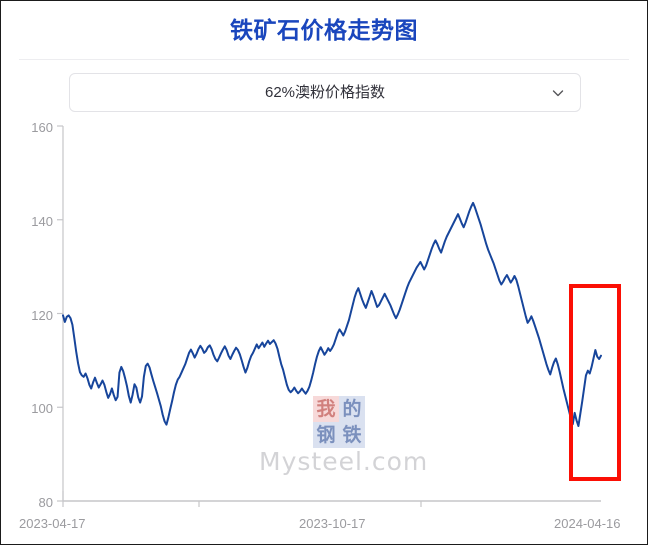  What do you see at coordinates (42, 408) in the screenshot?
I see `y-tick-label-100: 100` at bounding box center [42, 408].